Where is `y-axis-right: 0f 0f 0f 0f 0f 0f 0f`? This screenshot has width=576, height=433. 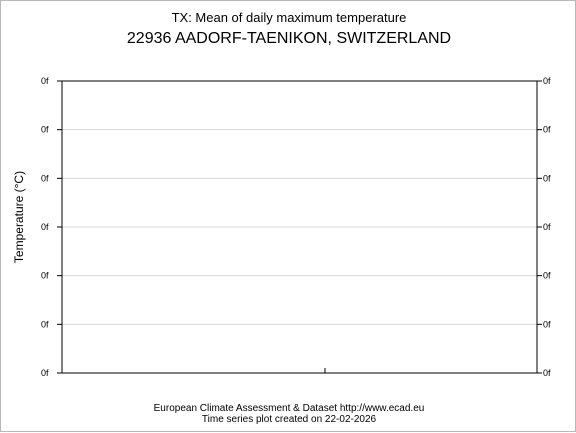 y-axis-right: 0f 0f 0f 0f 0f 0f 0f is located at coordinates (544, 227).